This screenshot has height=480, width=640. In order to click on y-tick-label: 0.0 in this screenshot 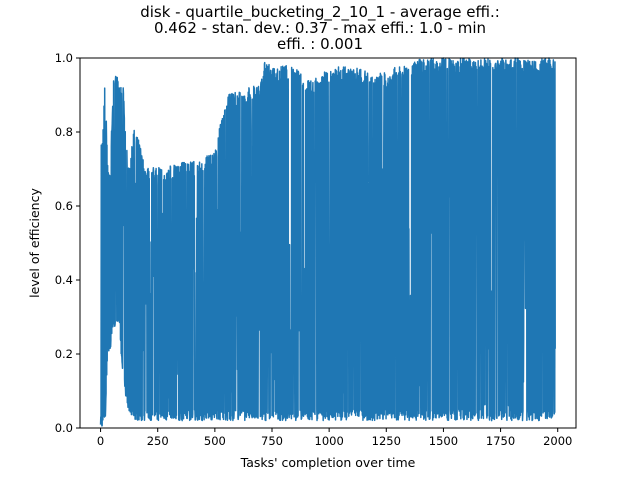, I will do `click(64, 428)`.